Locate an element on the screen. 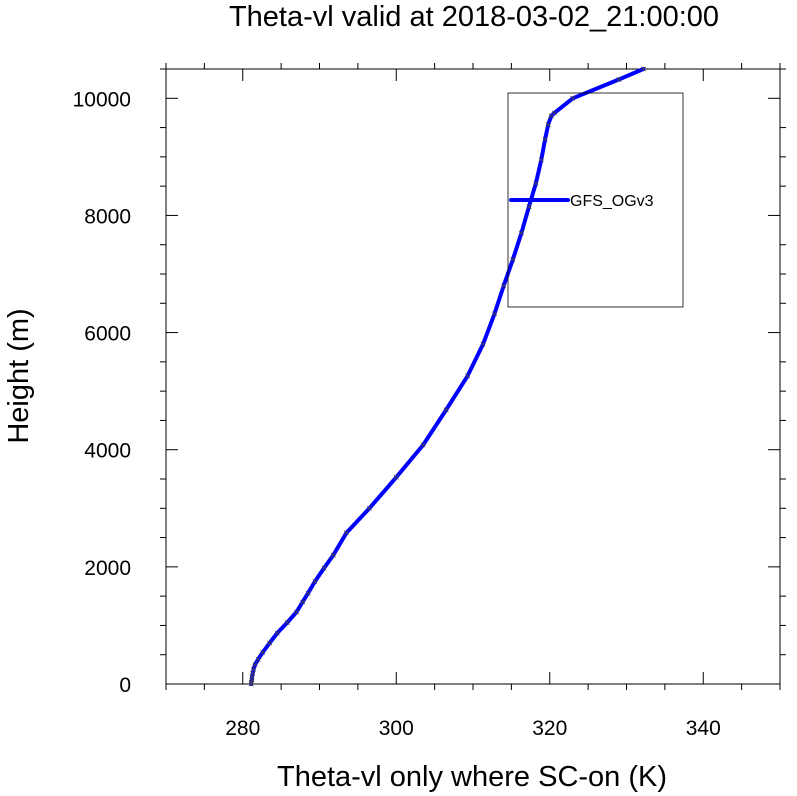  x-tick-label: 320 is located at coordinates (549, 728).